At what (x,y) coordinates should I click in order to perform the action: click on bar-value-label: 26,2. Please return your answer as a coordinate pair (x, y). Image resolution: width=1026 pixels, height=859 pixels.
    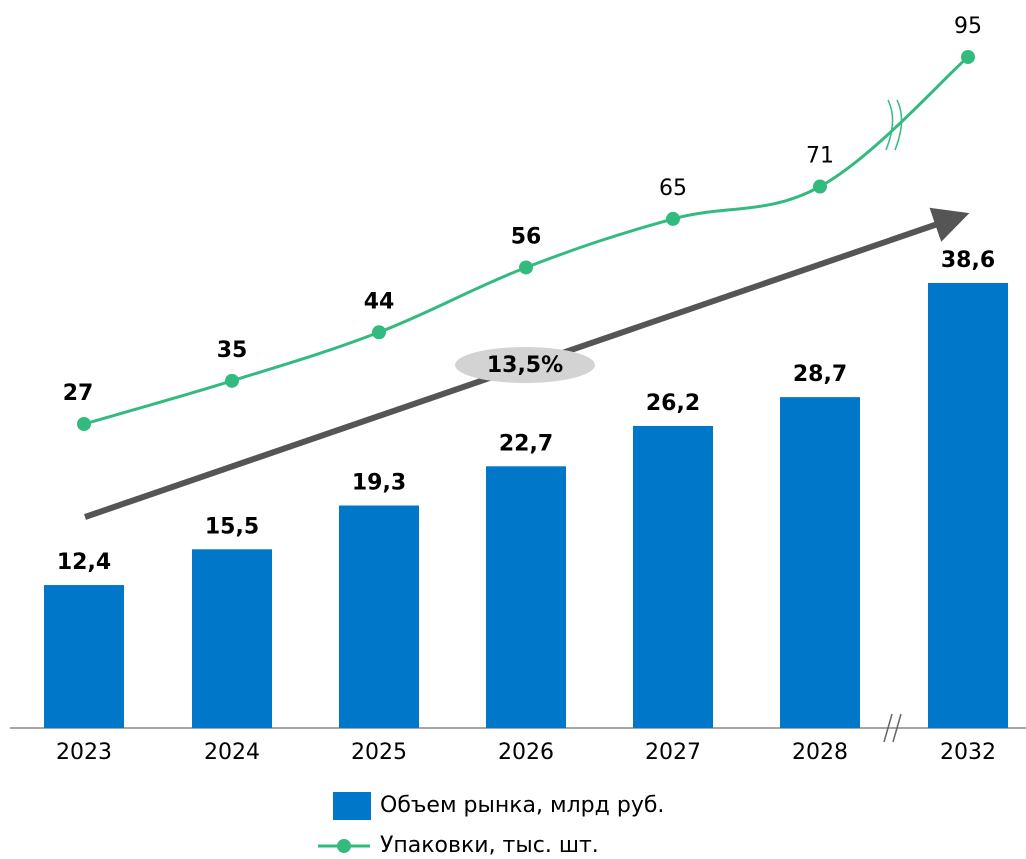
    Looking at the image, I should click on (673, 403).